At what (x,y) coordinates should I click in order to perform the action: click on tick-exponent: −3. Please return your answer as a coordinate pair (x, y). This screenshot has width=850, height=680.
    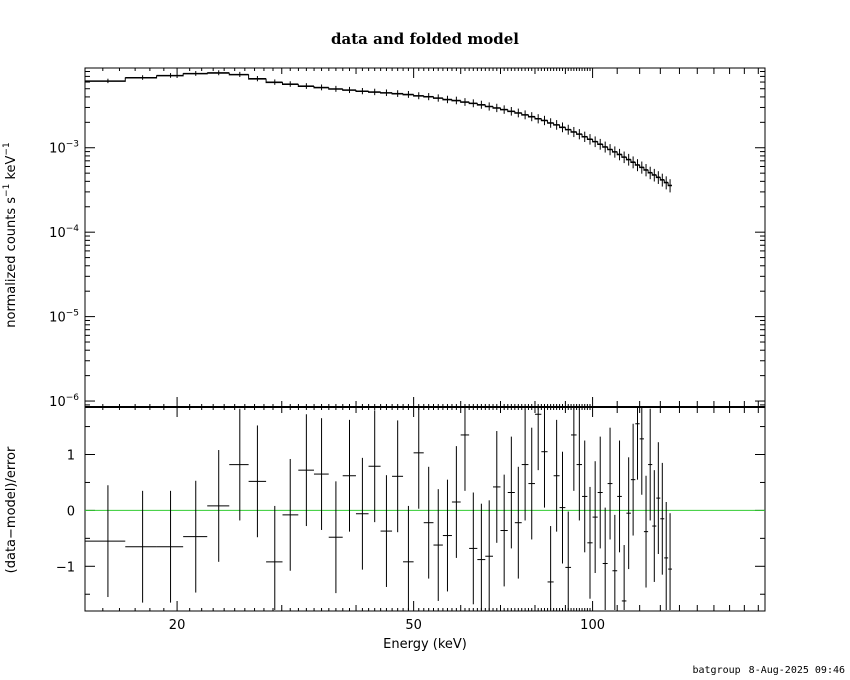
    Looking at the image, I should click on (72, 145).